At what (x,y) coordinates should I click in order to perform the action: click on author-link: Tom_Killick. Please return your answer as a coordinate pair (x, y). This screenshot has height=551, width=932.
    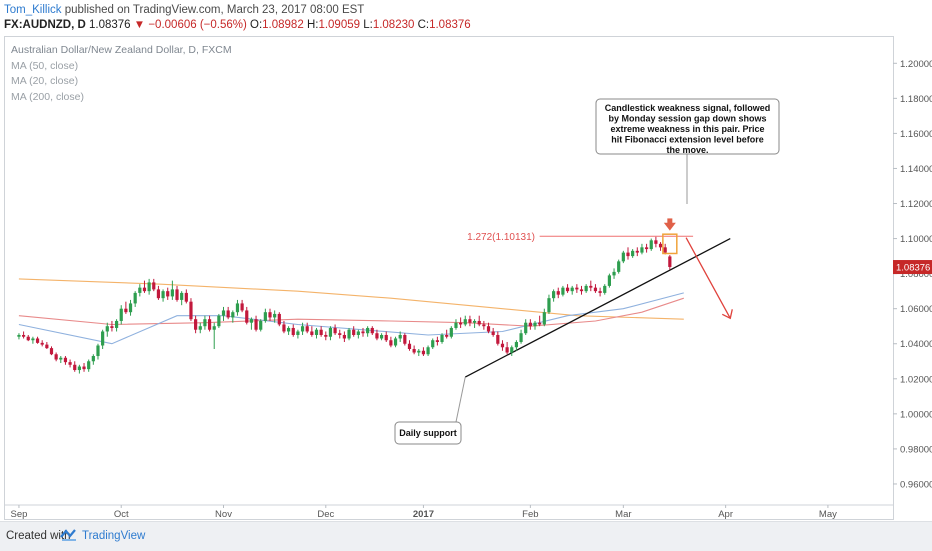
    Looking at the image, I should click on (33, 10).